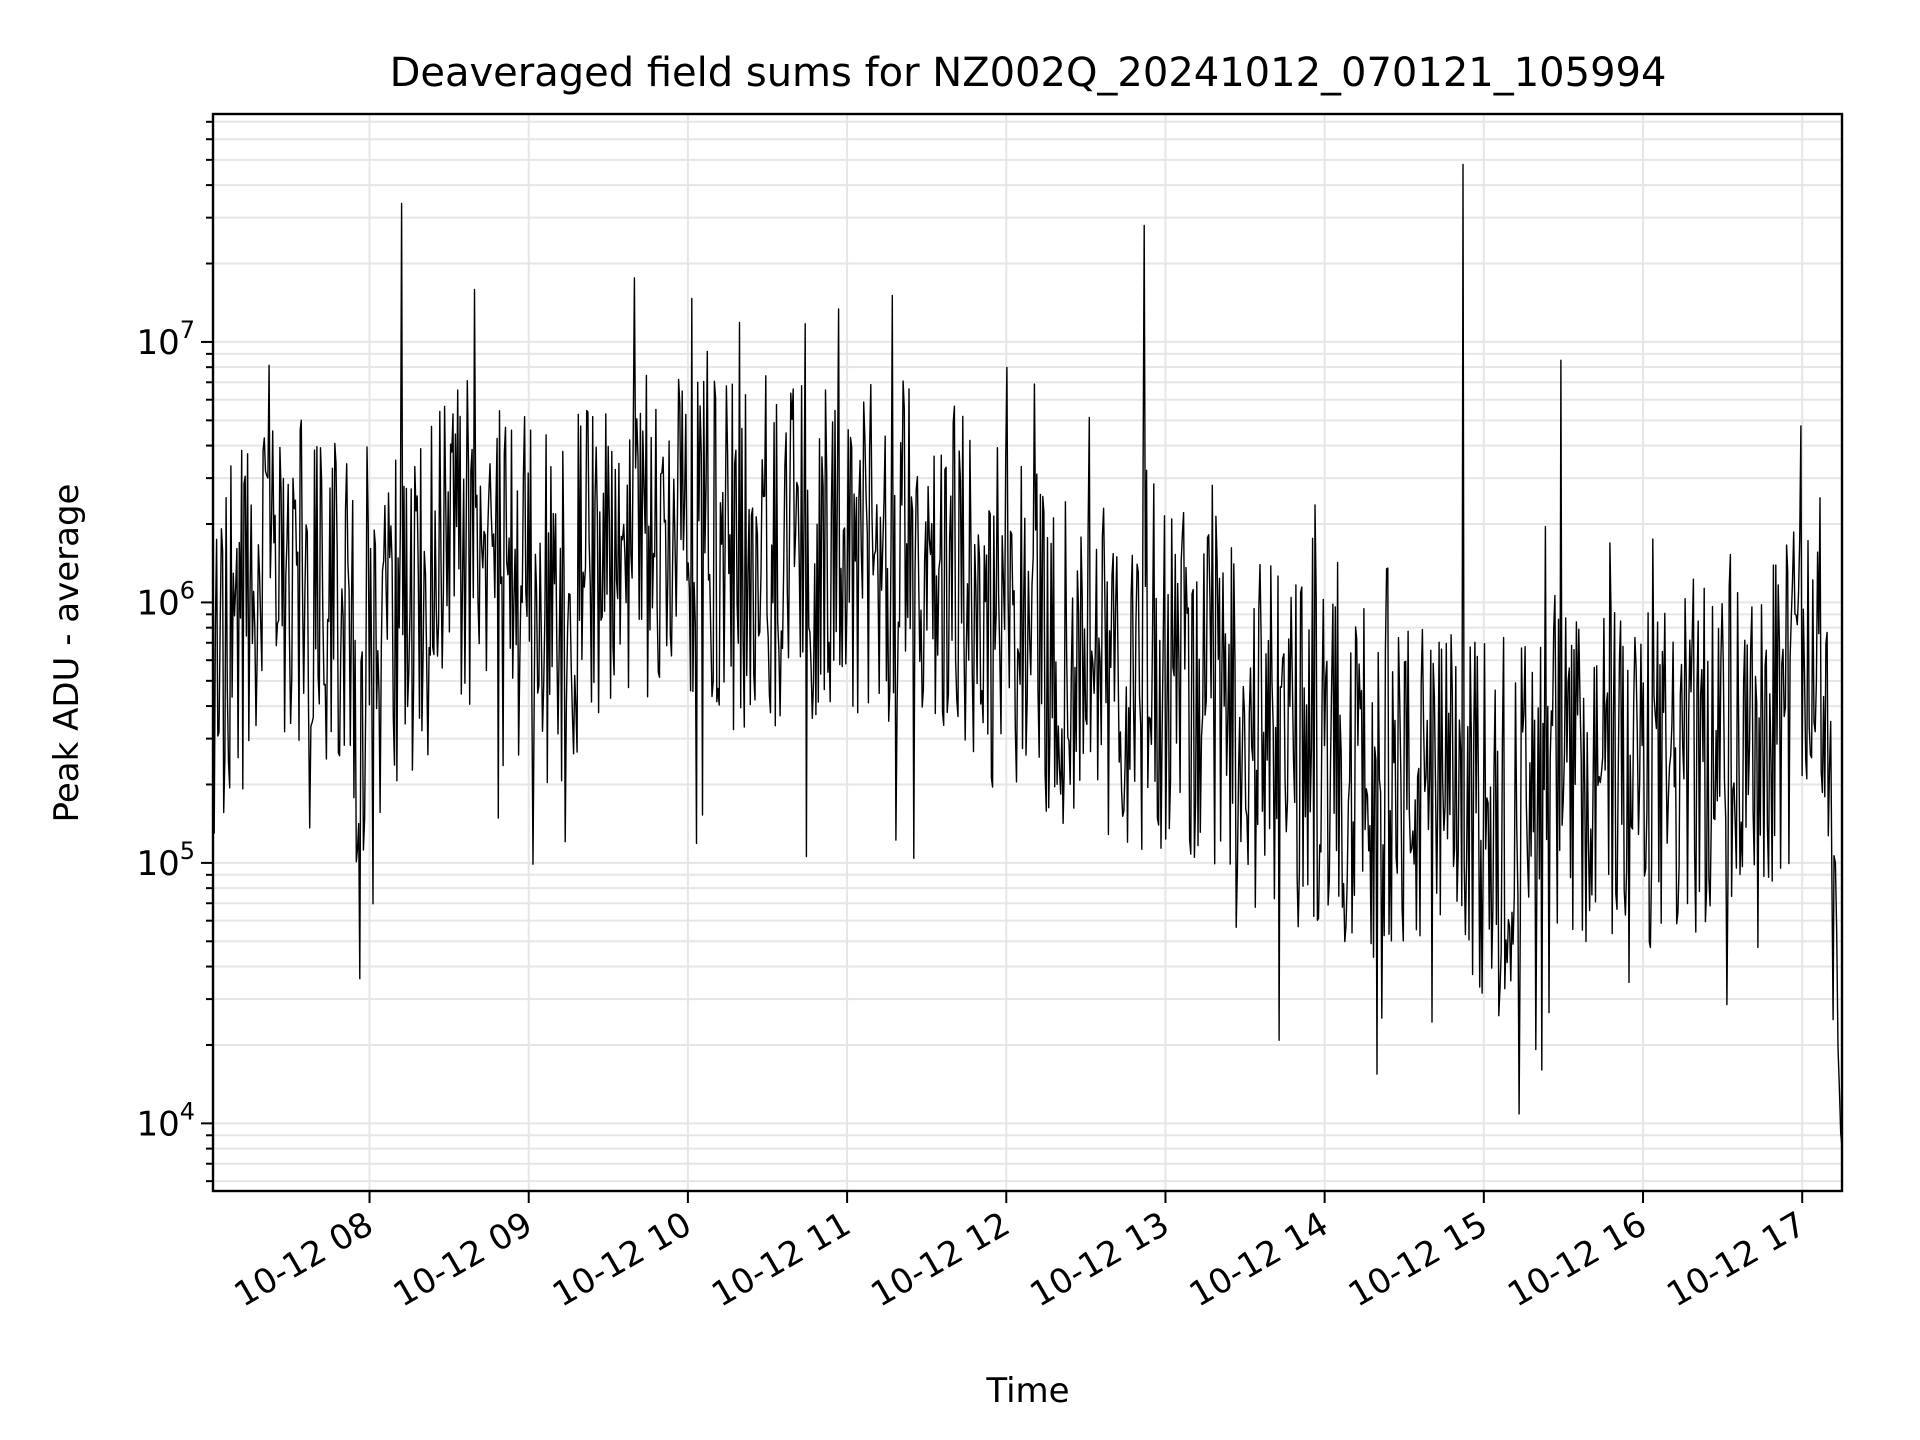  Describe the element at coordinates (1259, 1259) in the screenshot. I see `x-tick-label: 10-12 14` at that location.